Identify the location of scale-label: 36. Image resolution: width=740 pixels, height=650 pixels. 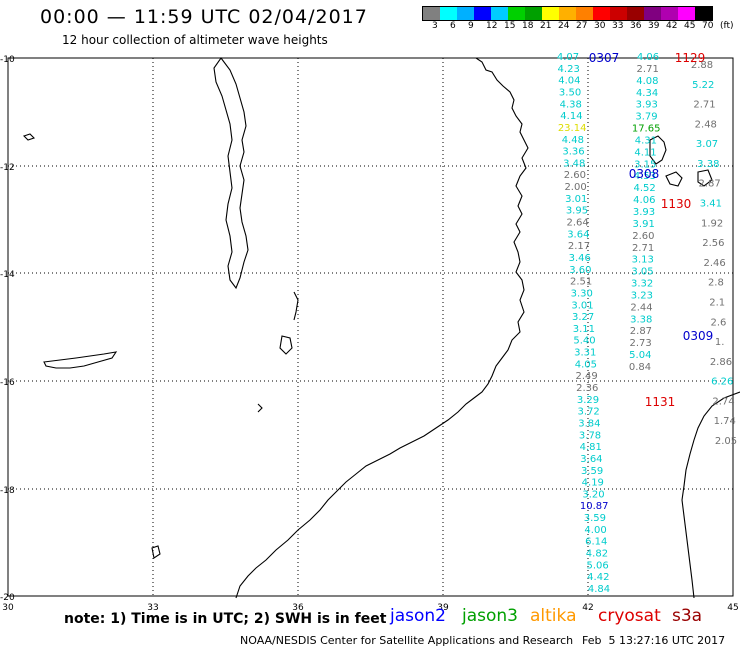
(636, 26).